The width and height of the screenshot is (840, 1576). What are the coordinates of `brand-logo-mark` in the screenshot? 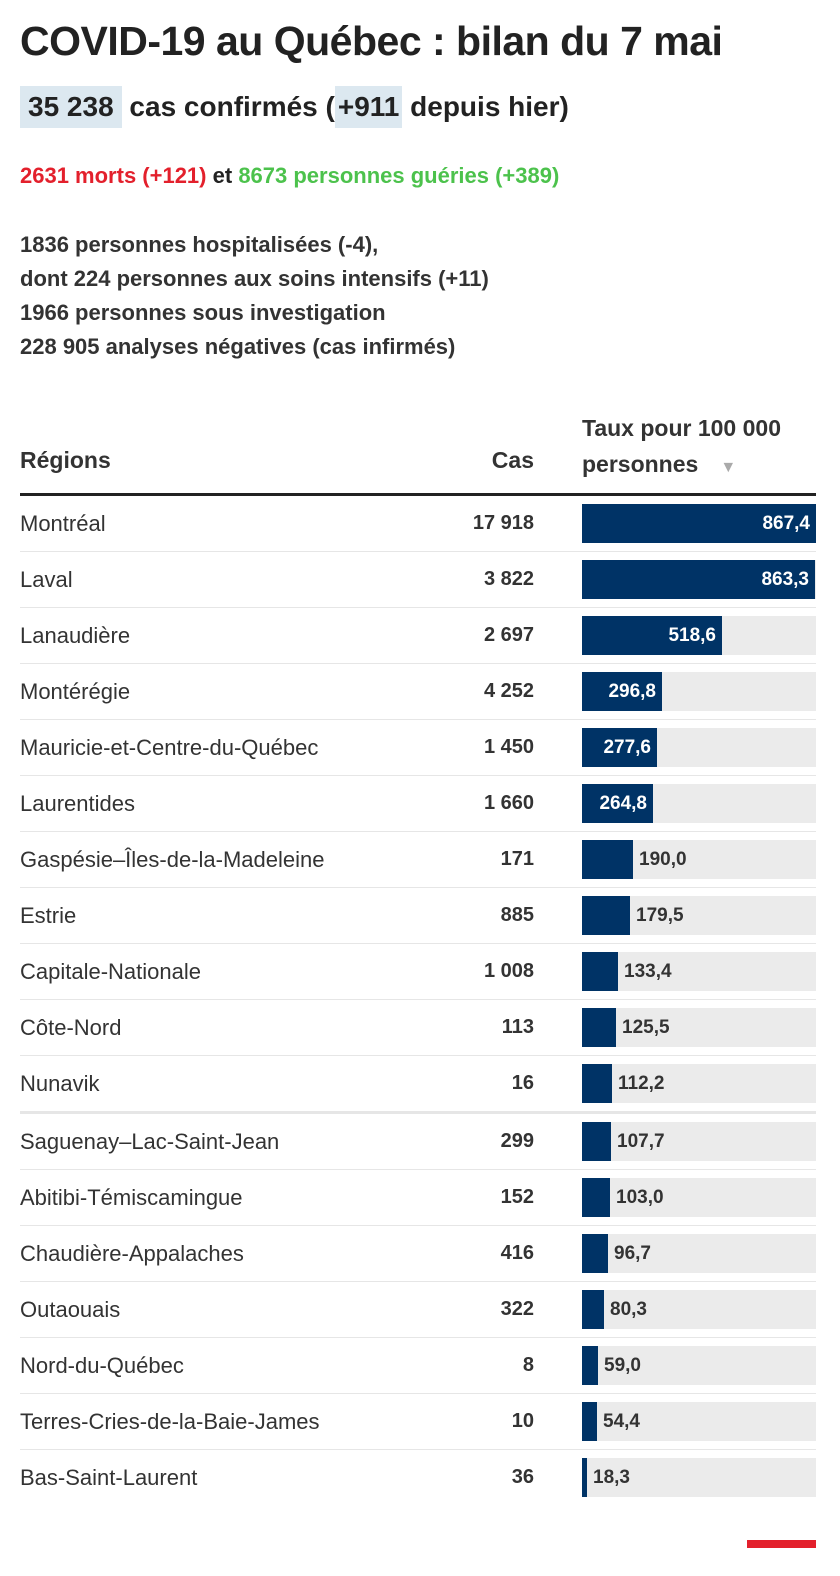 It's located at (781, 1544).